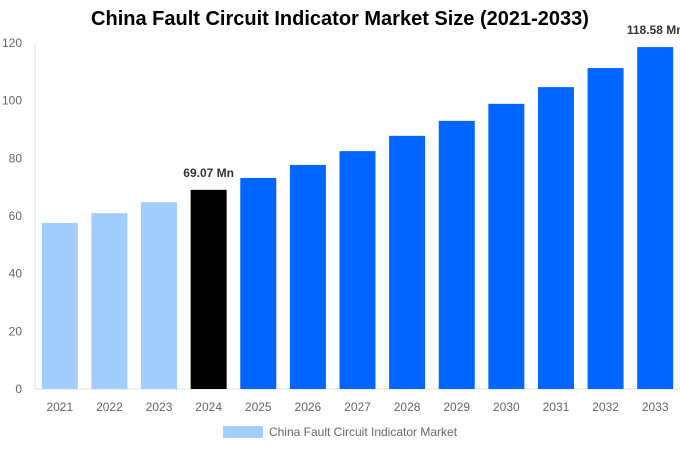 The height and width of the screenshot is (450, 680). I want to click on bar-2031, so click(555, 238).